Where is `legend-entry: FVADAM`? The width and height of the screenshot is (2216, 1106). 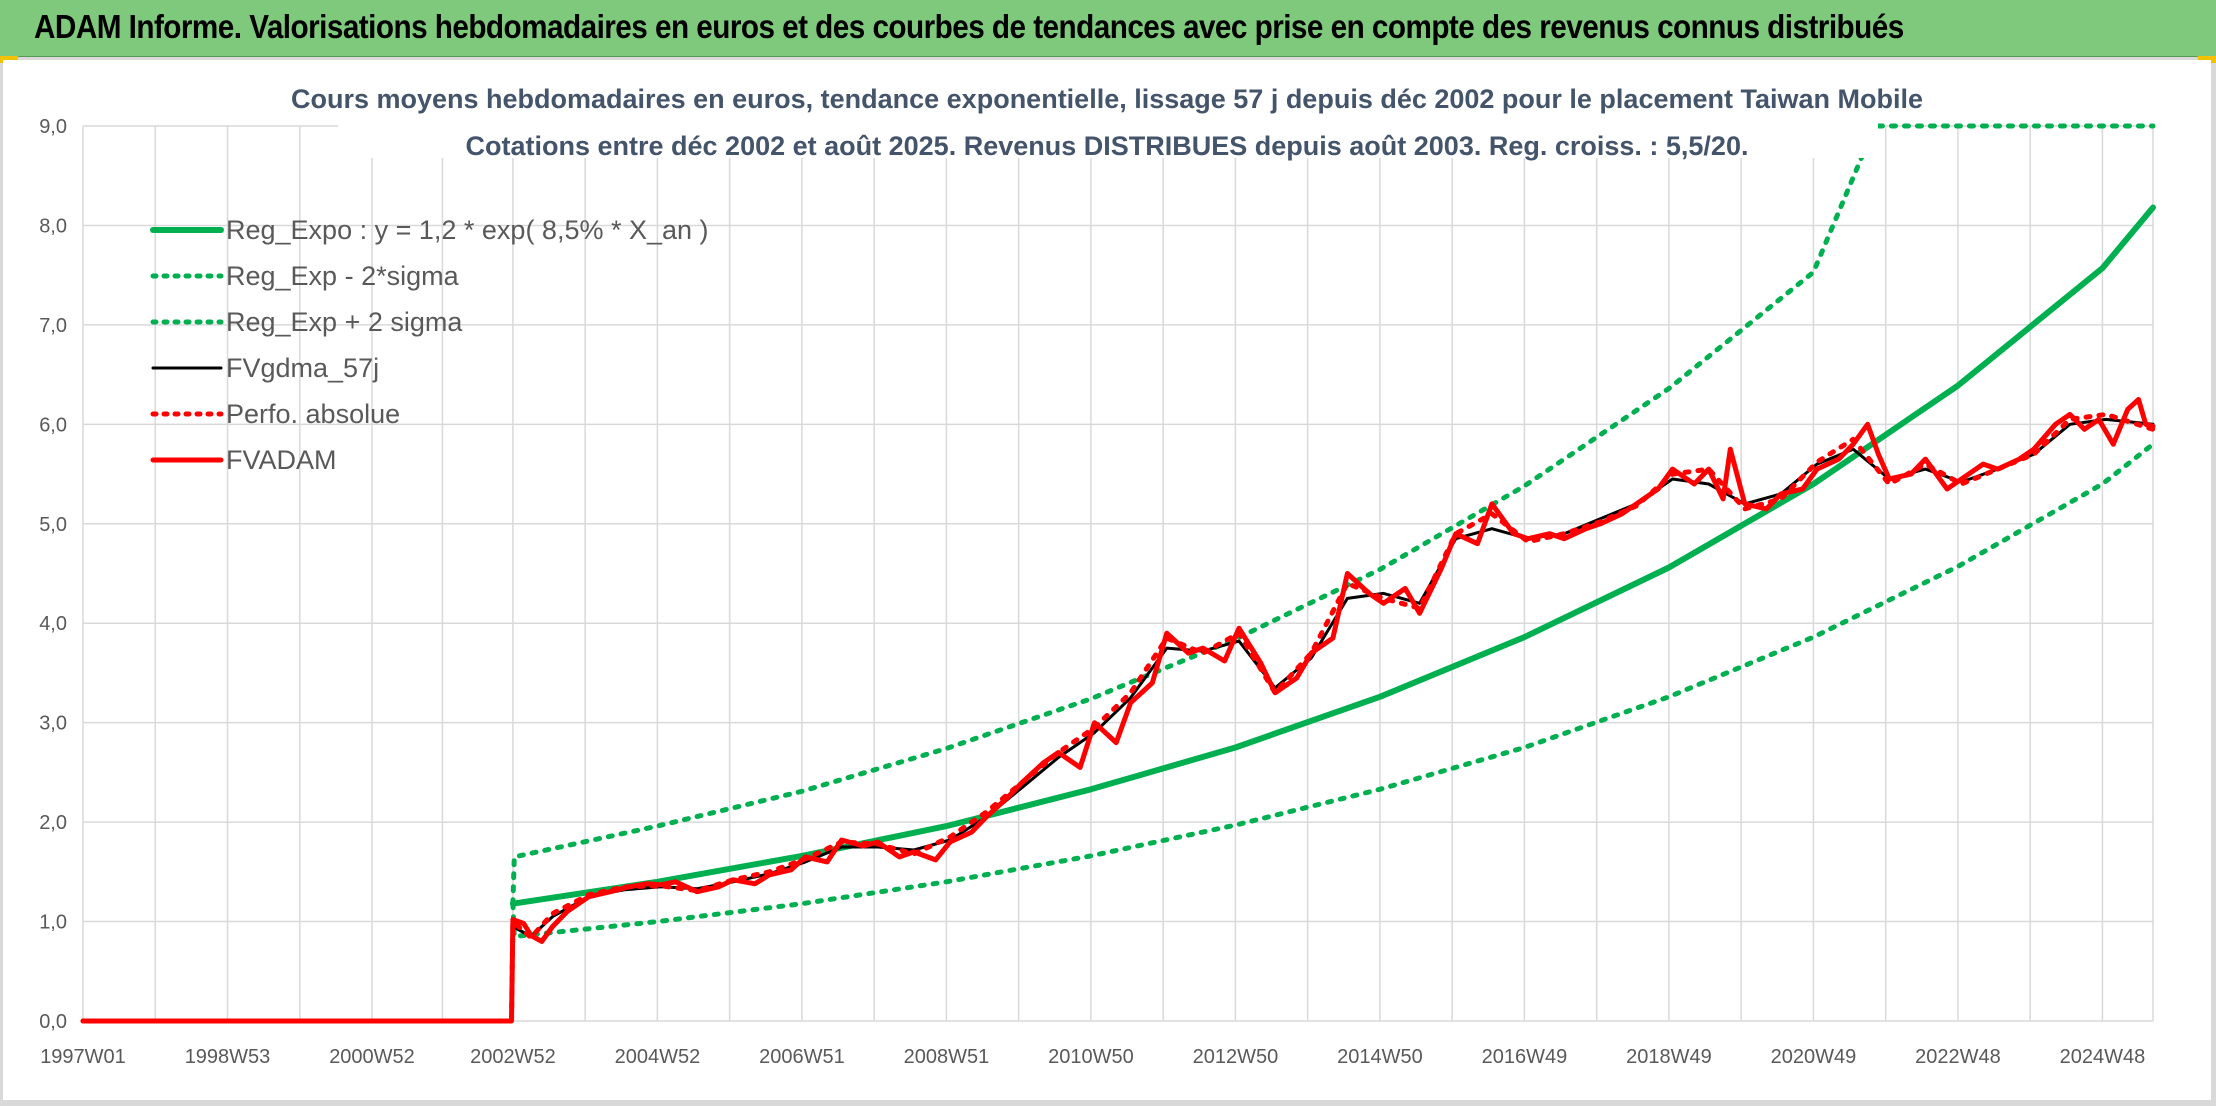
legend-entry: FVADAM is located at coordinates (243, 460).